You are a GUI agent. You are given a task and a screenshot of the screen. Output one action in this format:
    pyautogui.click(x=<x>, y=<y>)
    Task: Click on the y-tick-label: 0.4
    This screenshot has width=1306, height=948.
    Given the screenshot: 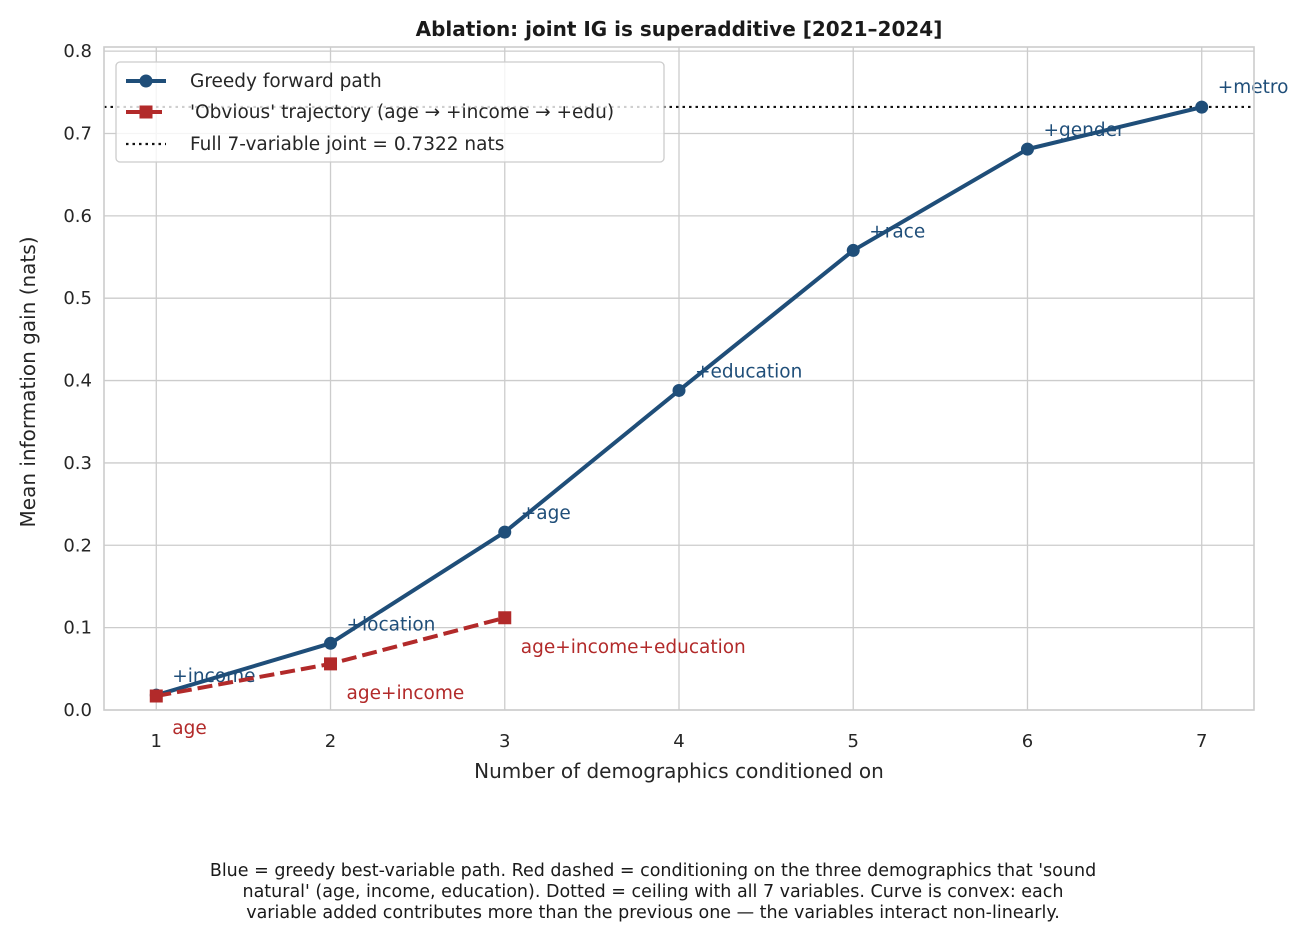 What is the action you would take?
    pyautogui.click(x=77, y=381)
    